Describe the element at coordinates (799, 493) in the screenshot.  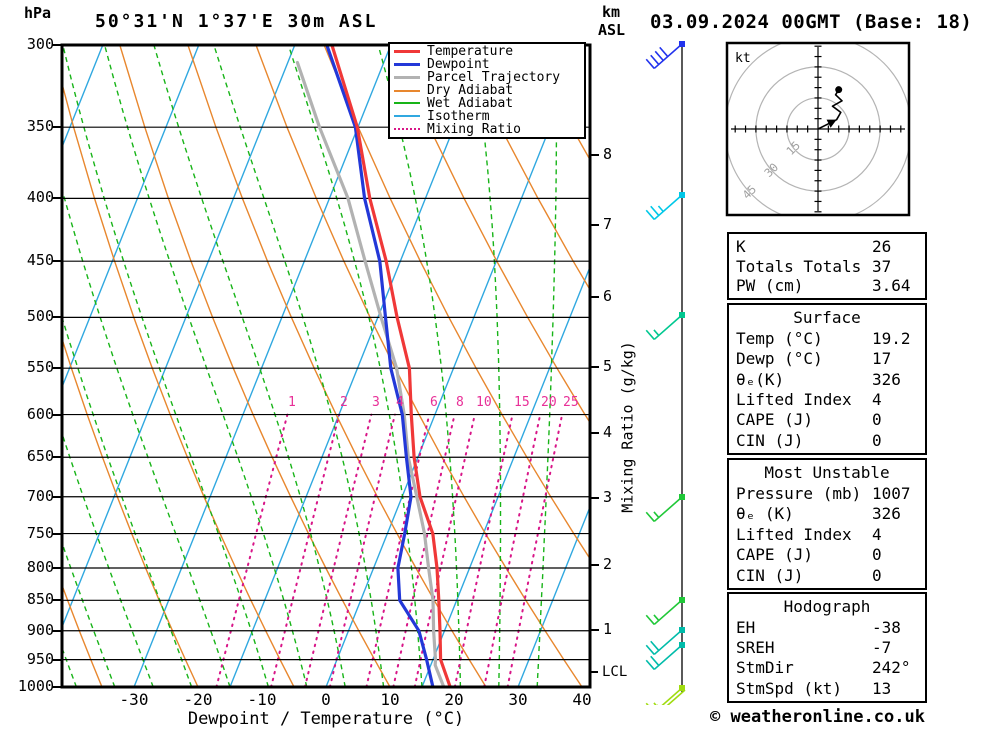
I see `table-row-label: Pressure (mb)` at that location.